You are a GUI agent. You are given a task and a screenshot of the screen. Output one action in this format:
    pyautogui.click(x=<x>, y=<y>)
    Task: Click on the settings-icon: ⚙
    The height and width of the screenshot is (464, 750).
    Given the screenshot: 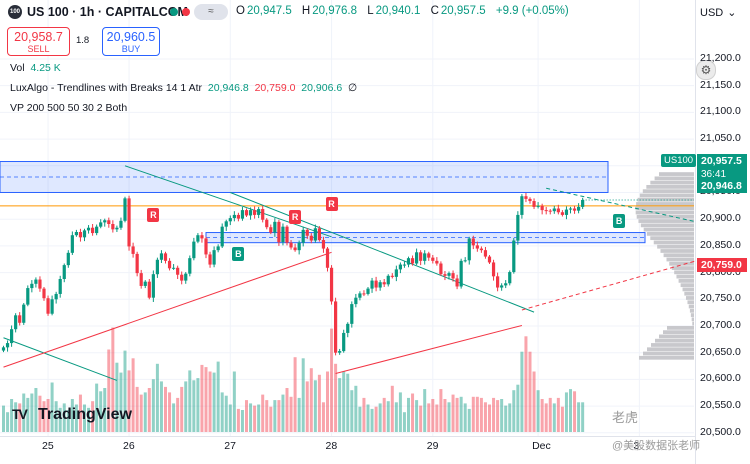 What is the action you would take?
    pyautogui.click(x=706, y=70)
    